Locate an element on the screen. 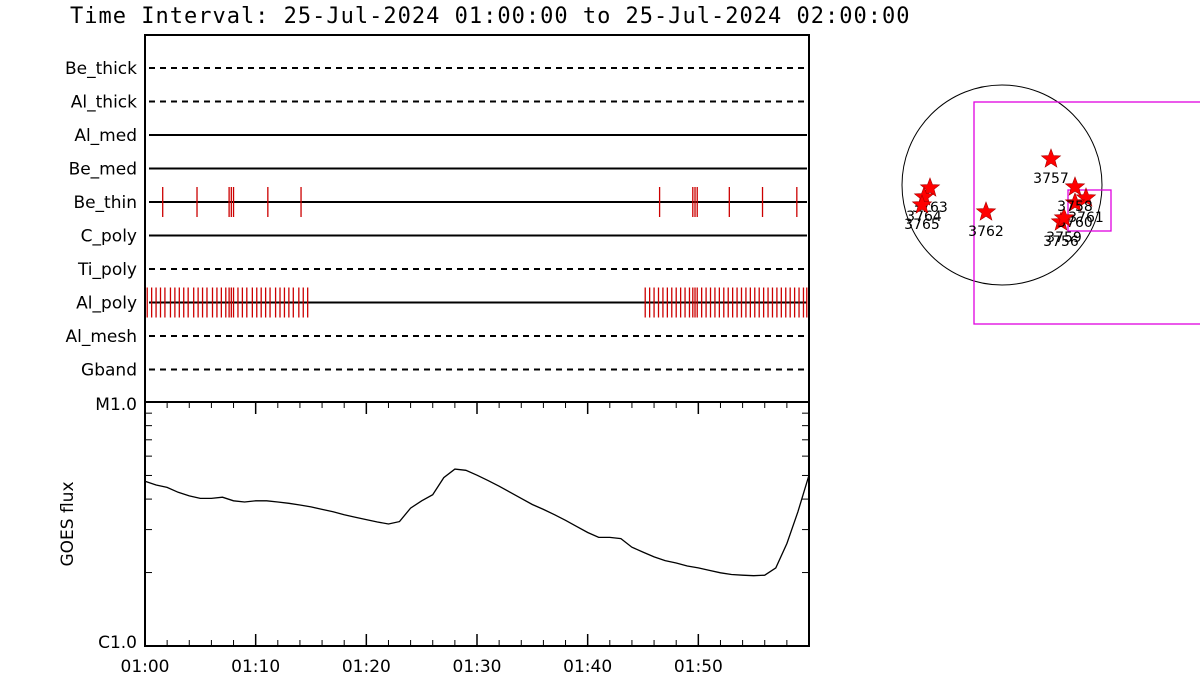 This screenshot has width=1200, height=700. fov-box-large is located at coordinates (1086, 213).